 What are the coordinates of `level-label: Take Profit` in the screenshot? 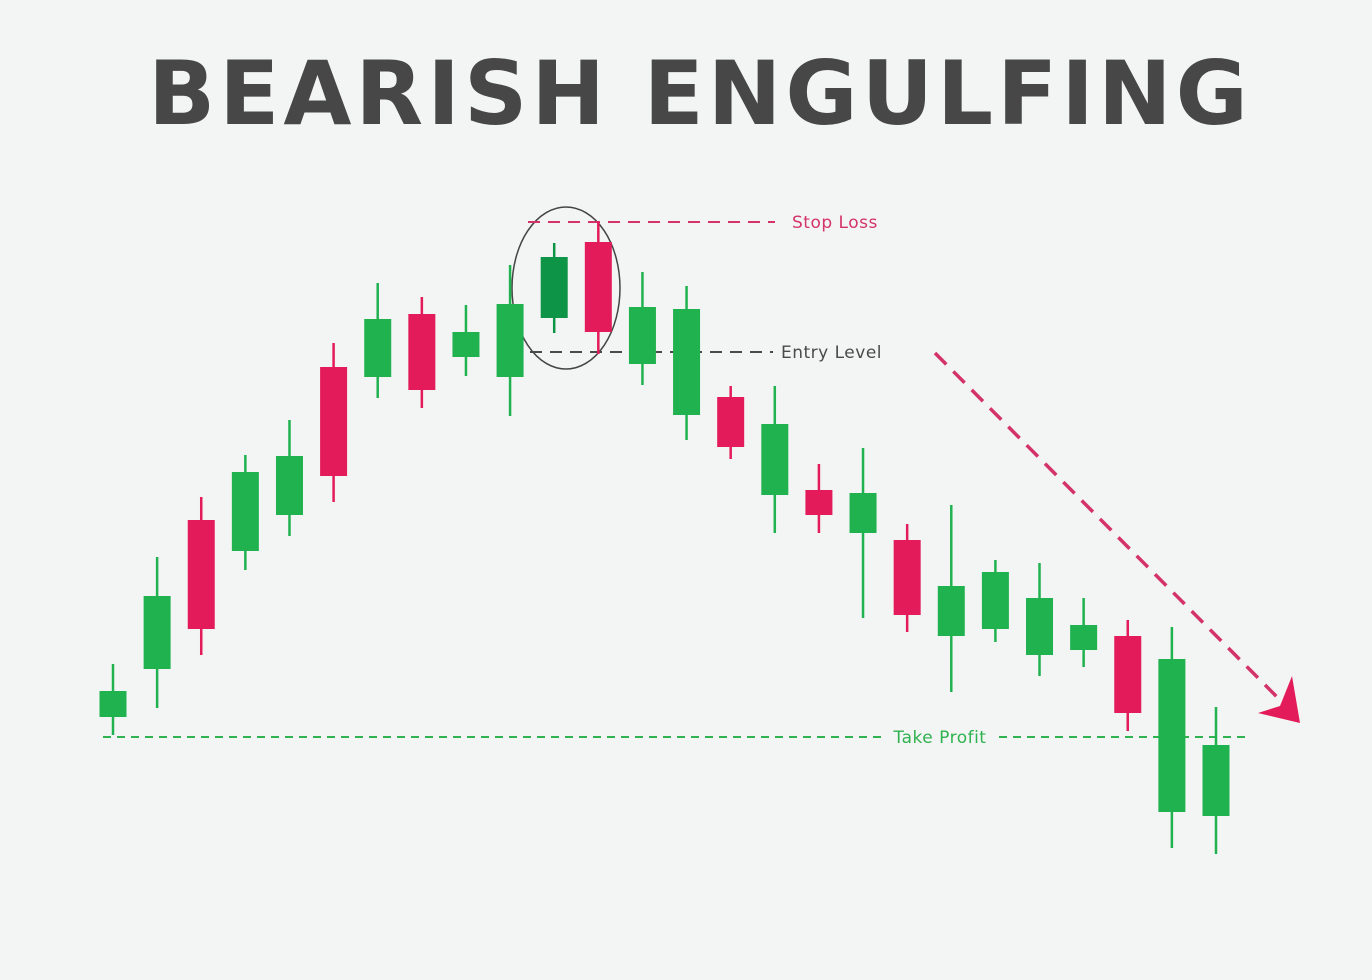 It's located at (940, 738).